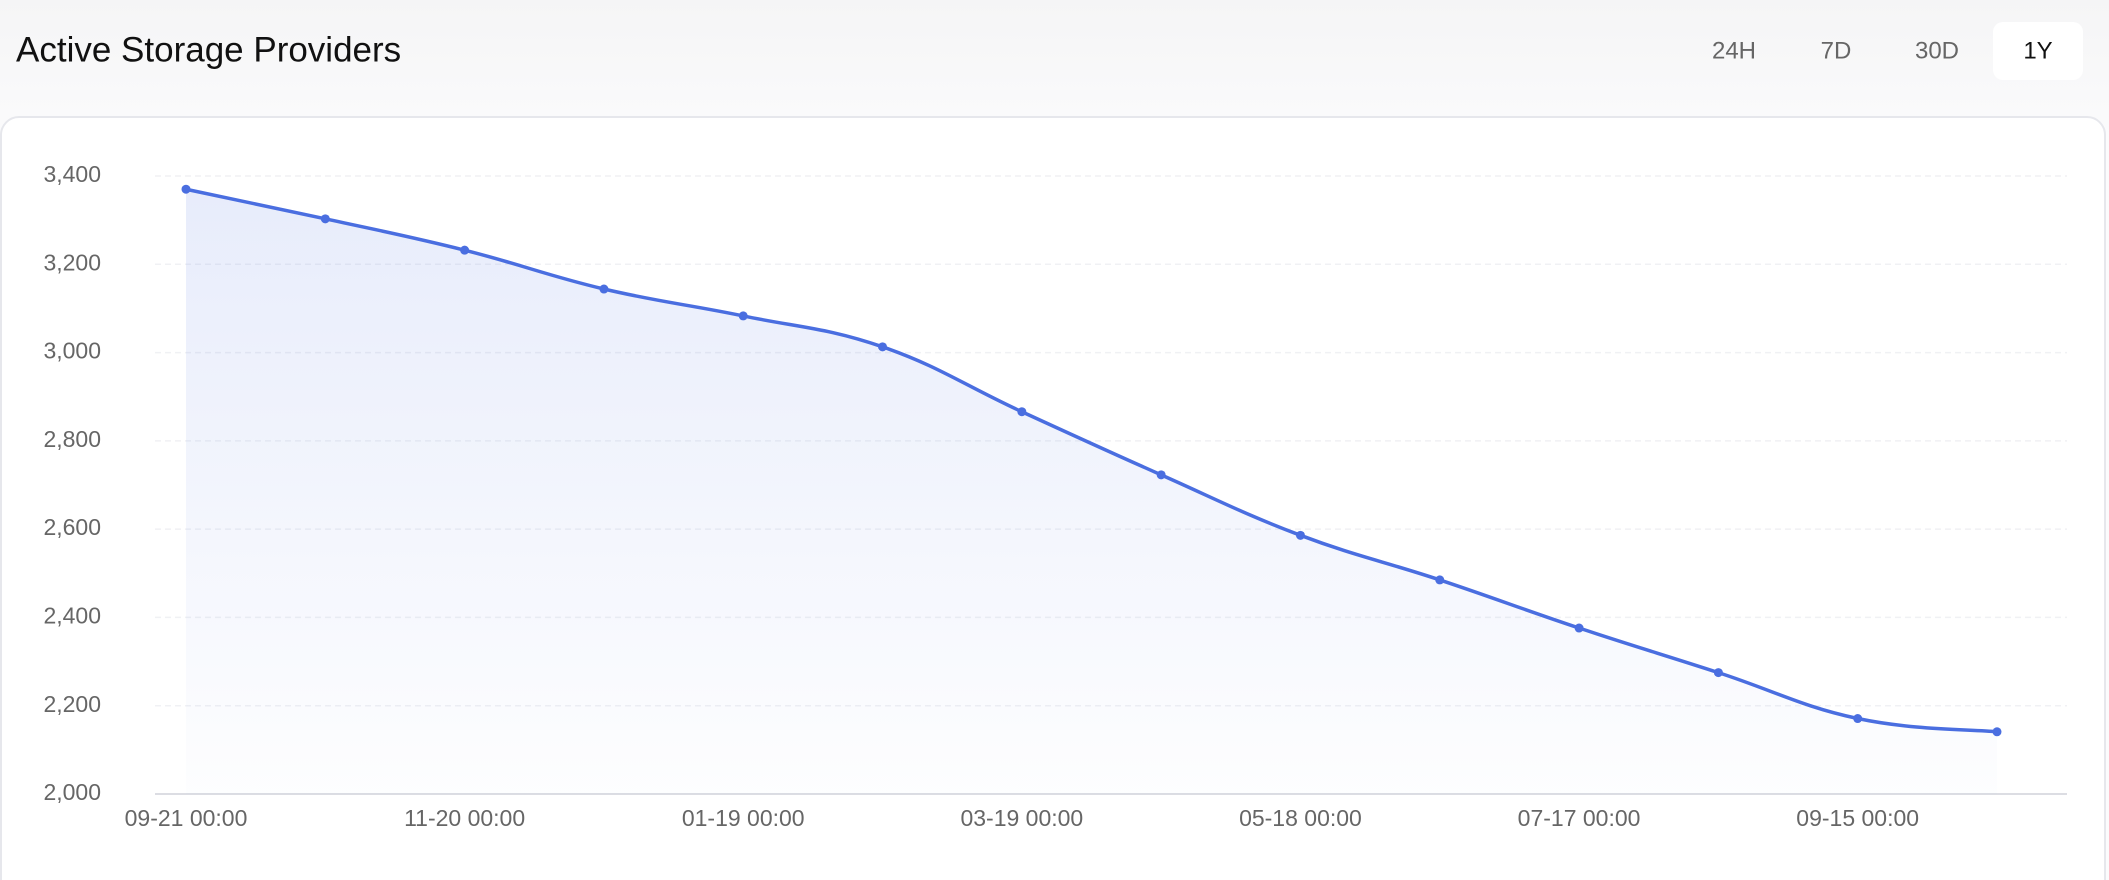  Describe the element at coordinates (72, 439) in the screenshot. I see `y-tick-label: 2,800` at that location.